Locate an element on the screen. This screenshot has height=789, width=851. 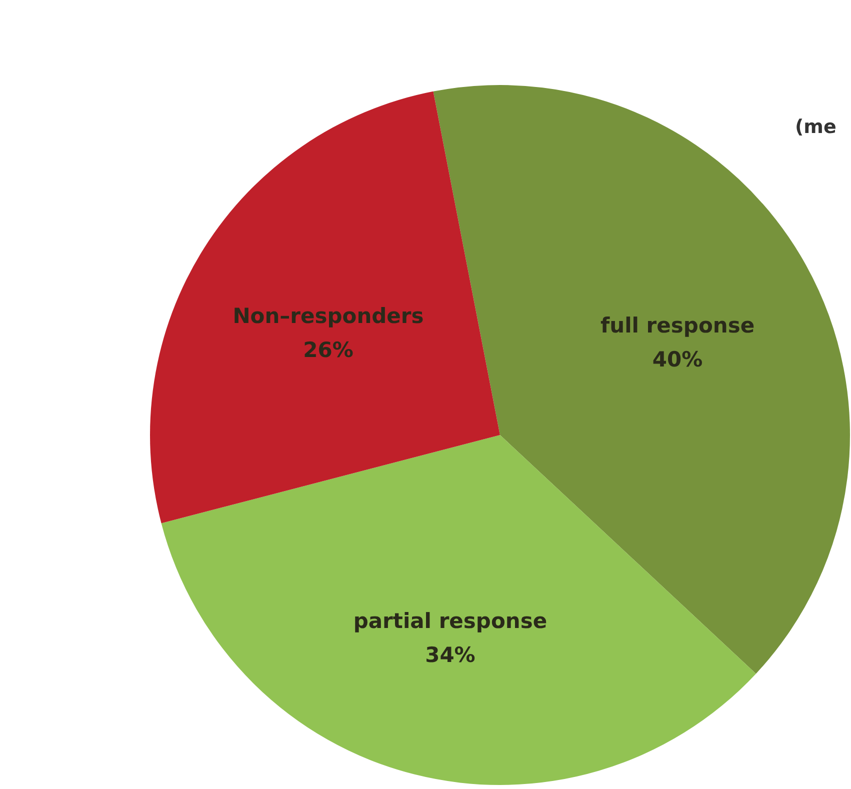
data-label: 26% is located at coordinates (328, 350).